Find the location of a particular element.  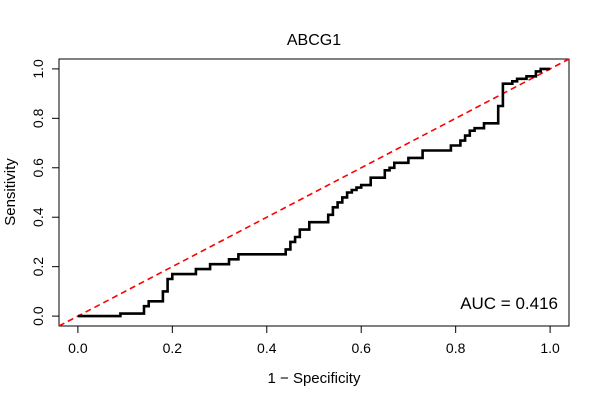

x-tick-label: 0.4 is located at coordinates (267, 348).